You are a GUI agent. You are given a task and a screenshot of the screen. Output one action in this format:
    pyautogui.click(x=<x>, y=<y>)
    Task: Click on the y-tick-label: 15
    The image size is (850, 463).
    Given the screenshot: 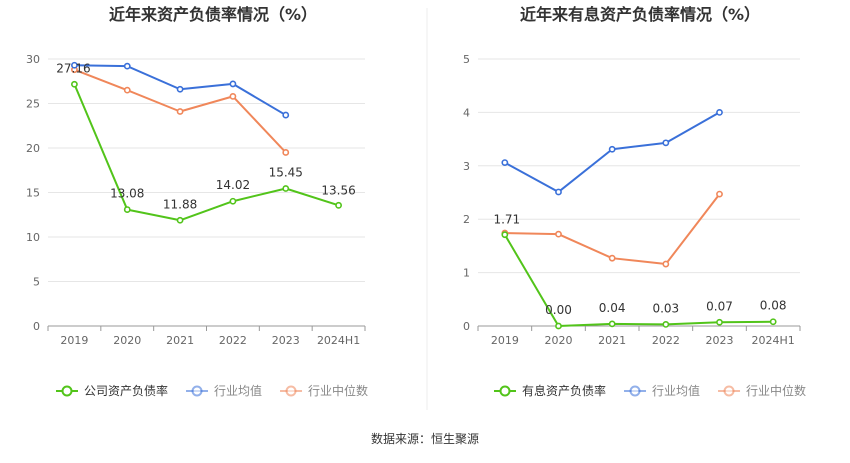 What is the action you would take?
    pyautogui.click(x=33, y=193)
    